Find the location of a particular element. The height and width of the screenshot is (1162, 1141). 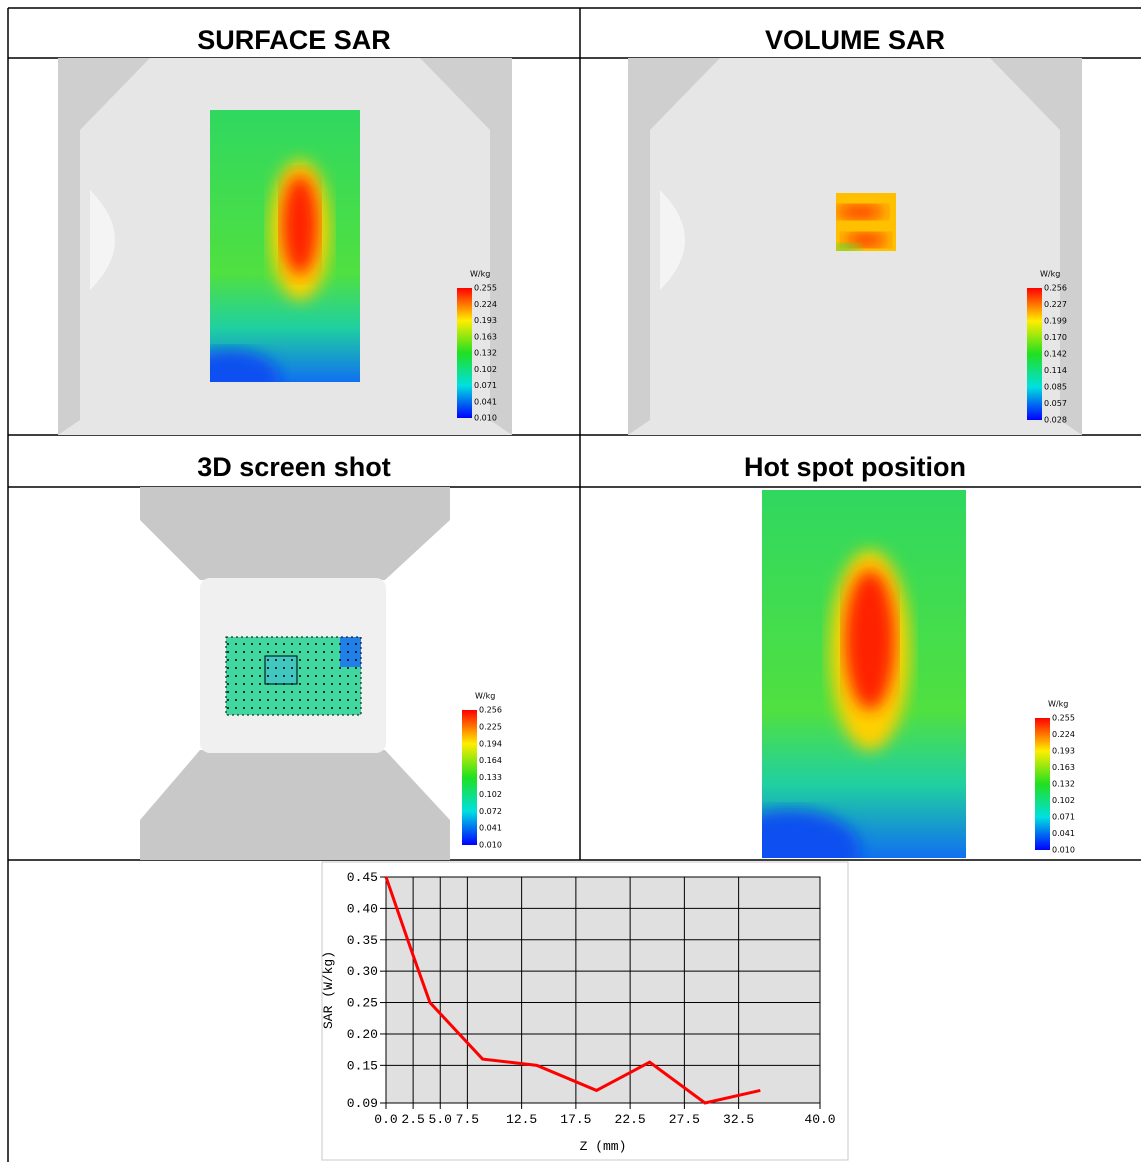

y-tick-label: 0.20 is located at coordinates (362, 1034).